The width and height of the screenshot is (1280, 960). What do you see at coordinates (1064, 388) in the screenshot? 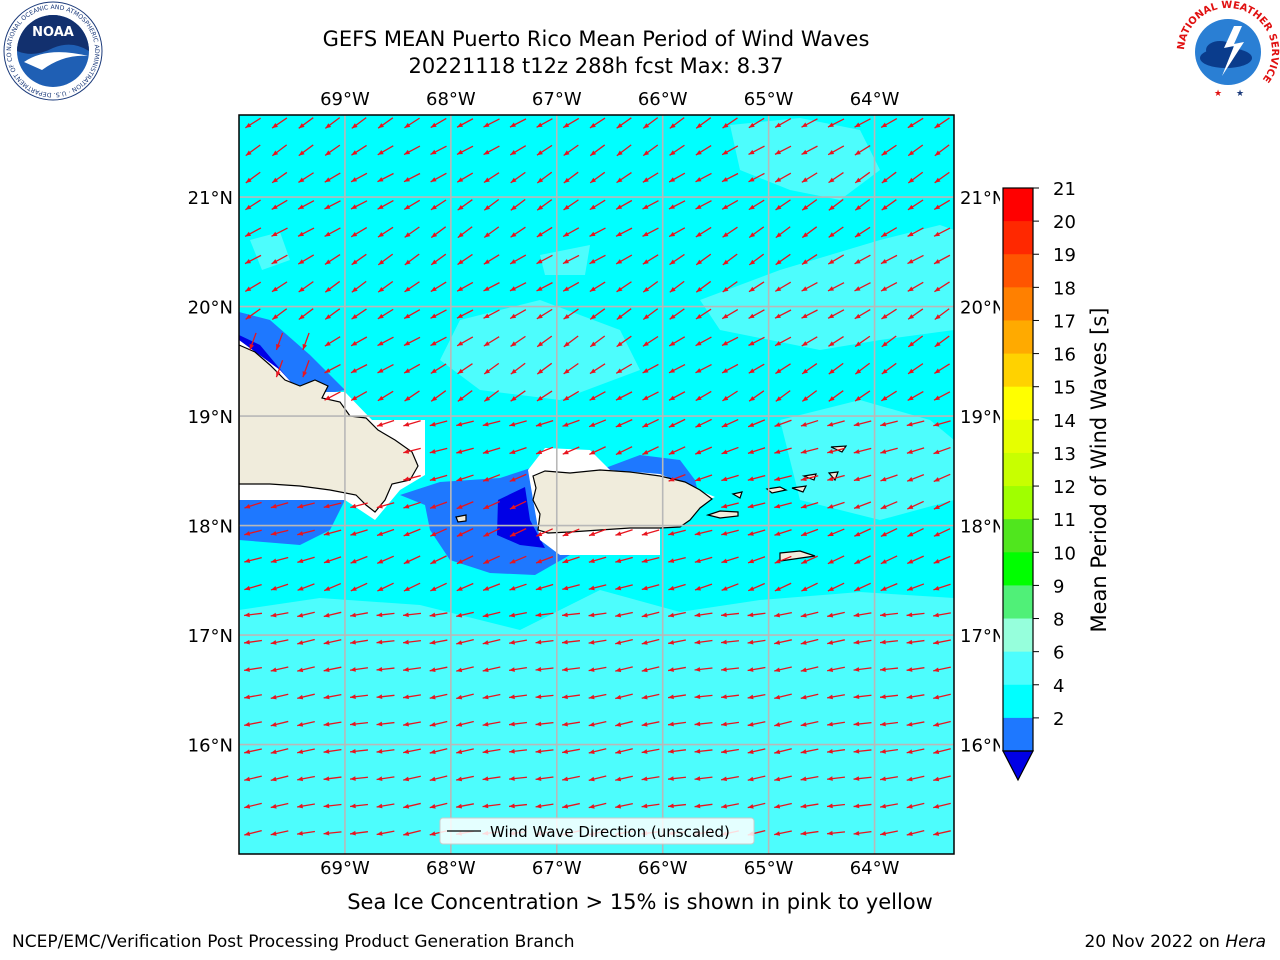
I see `colorbar-tick-label: 15` at bounding box center [1064, 388].